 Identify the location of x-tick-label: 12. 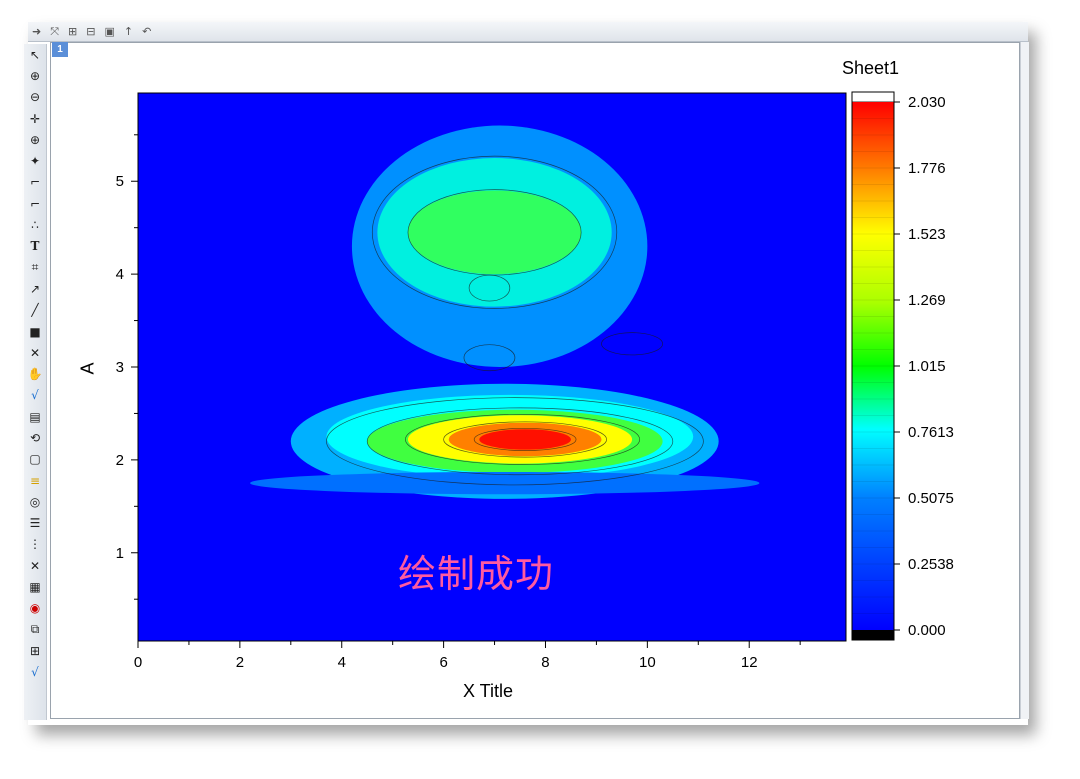
(749, 662).